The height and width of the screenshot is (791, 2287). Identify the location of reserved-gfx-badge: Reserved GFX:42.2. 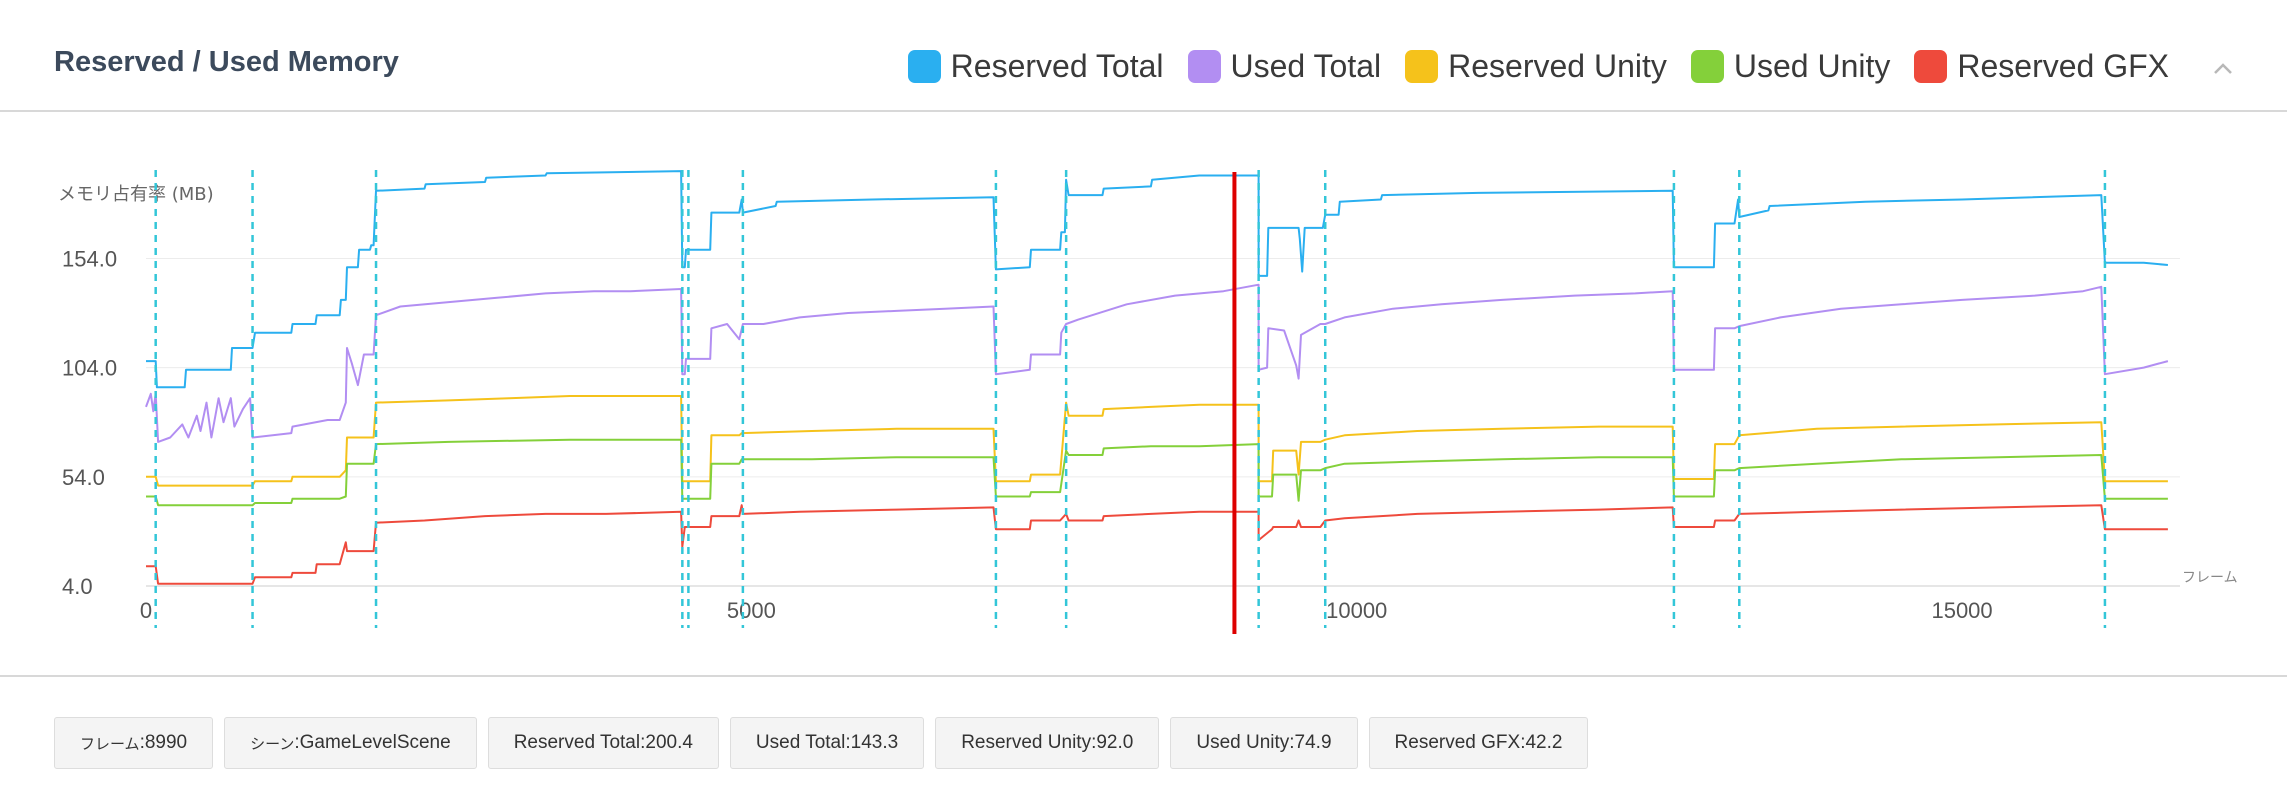
(1478, 743).